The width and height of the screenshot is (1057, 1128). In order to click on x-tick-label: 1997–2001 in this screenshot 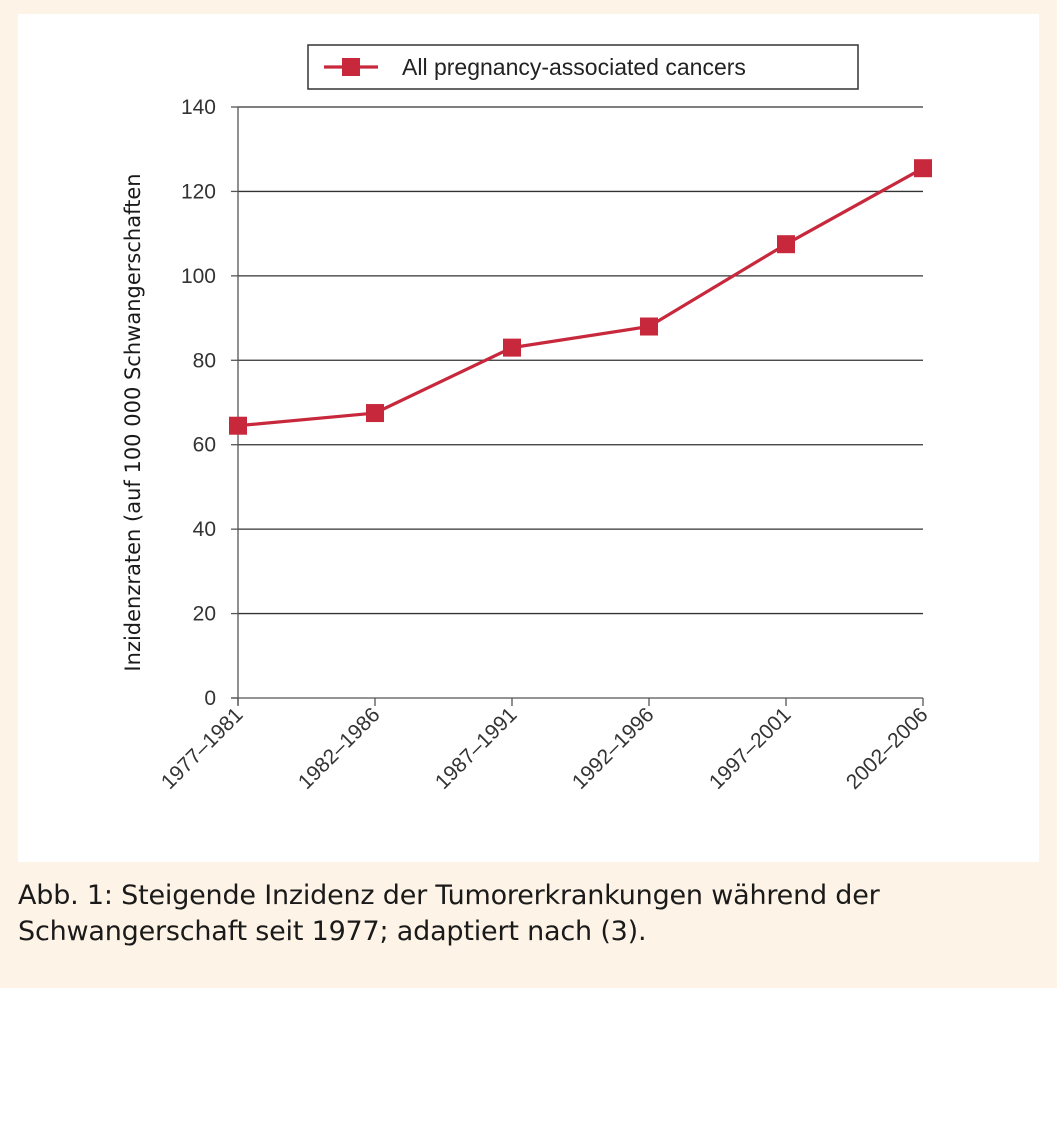, I will do `click(750, 748)`.